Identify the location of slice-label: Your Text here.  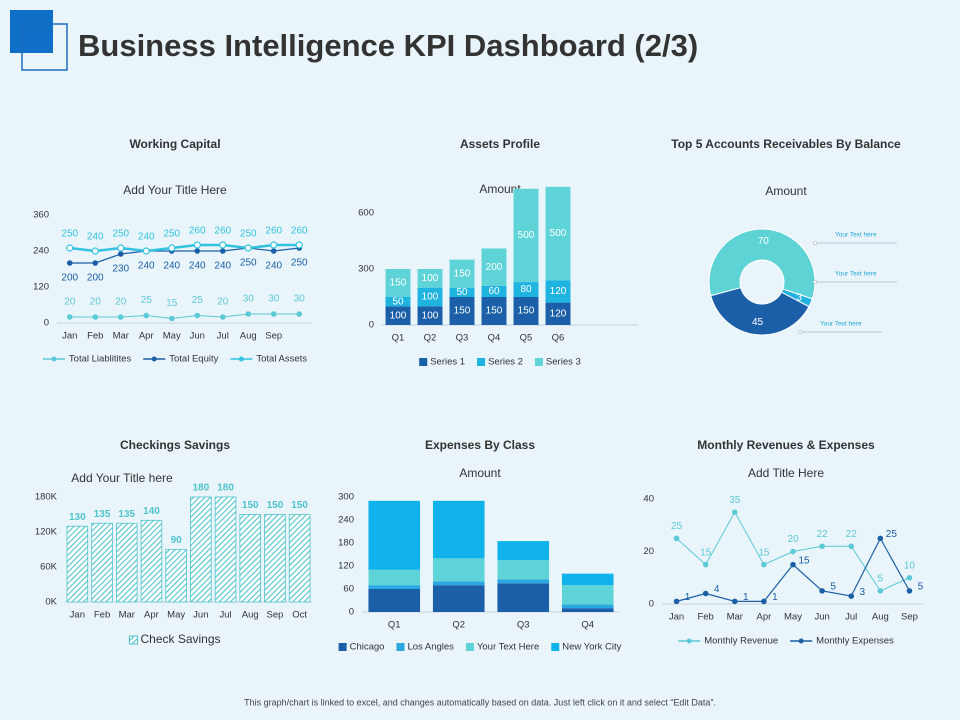
(841, 324).